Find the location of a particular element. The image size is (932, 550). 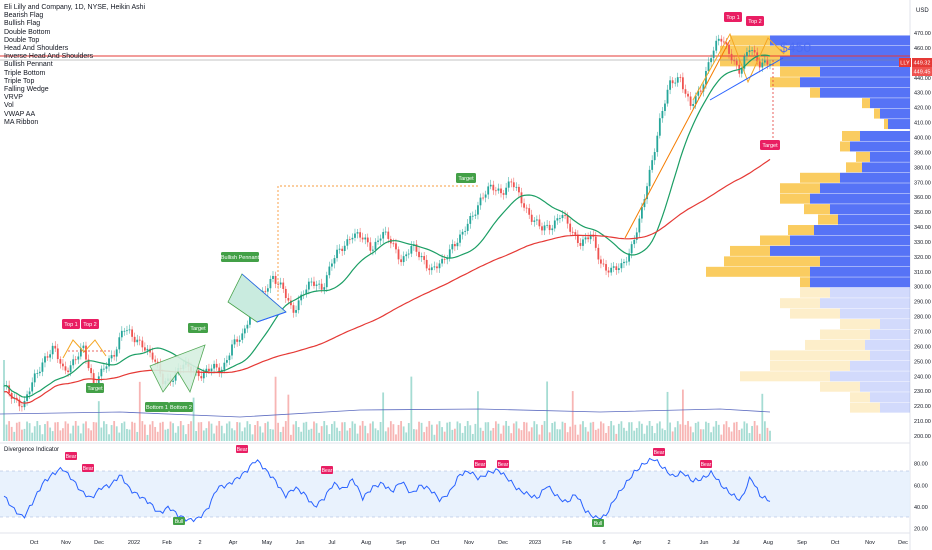

indicator-item: Triple Bottom is located at coordinates (25, 73).